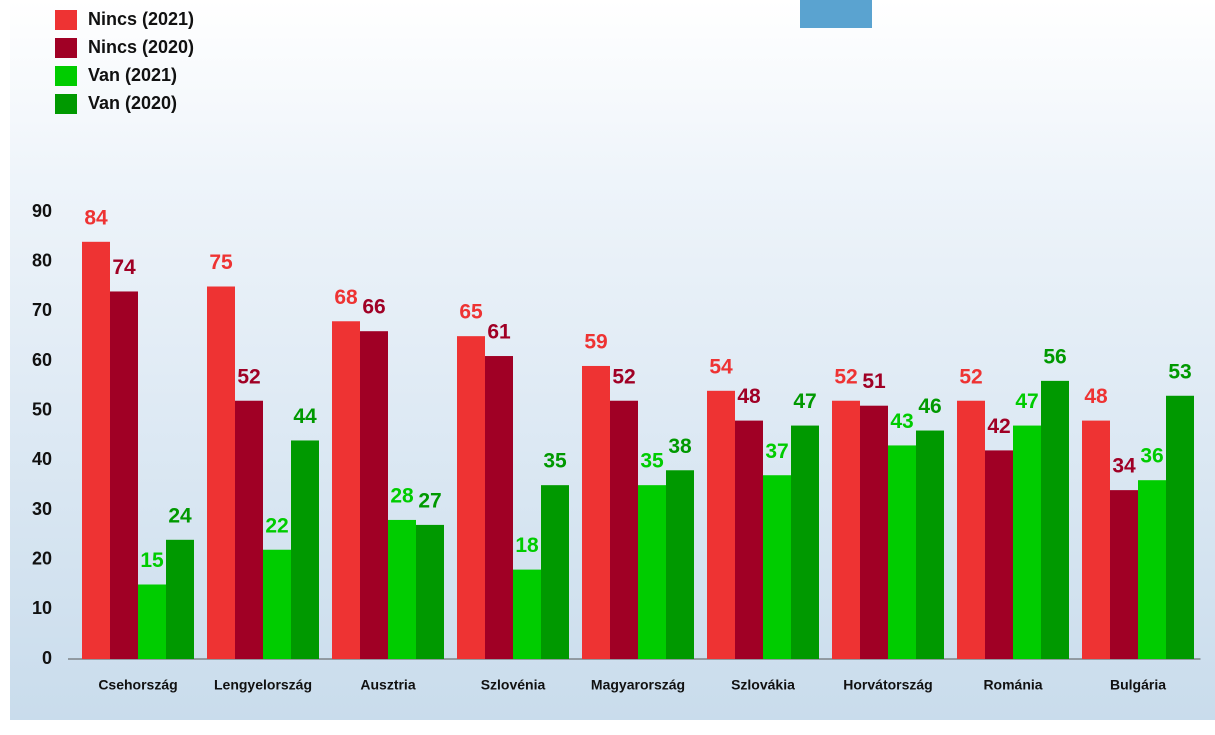 This screenshot has height=735, width=1215. Describe the element at coordinates (137, 685) in the screenshot. I see `x-tick-label: Csehország` at that location.